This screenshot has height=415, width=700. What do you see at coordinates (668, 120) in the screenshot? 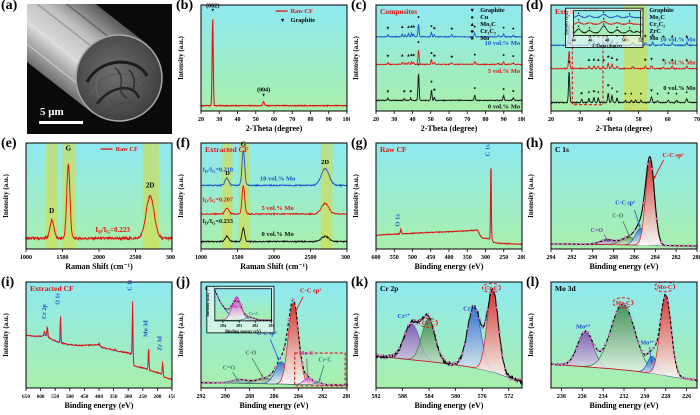
I see `svg-text: 60` at bounding box center [668, 120].